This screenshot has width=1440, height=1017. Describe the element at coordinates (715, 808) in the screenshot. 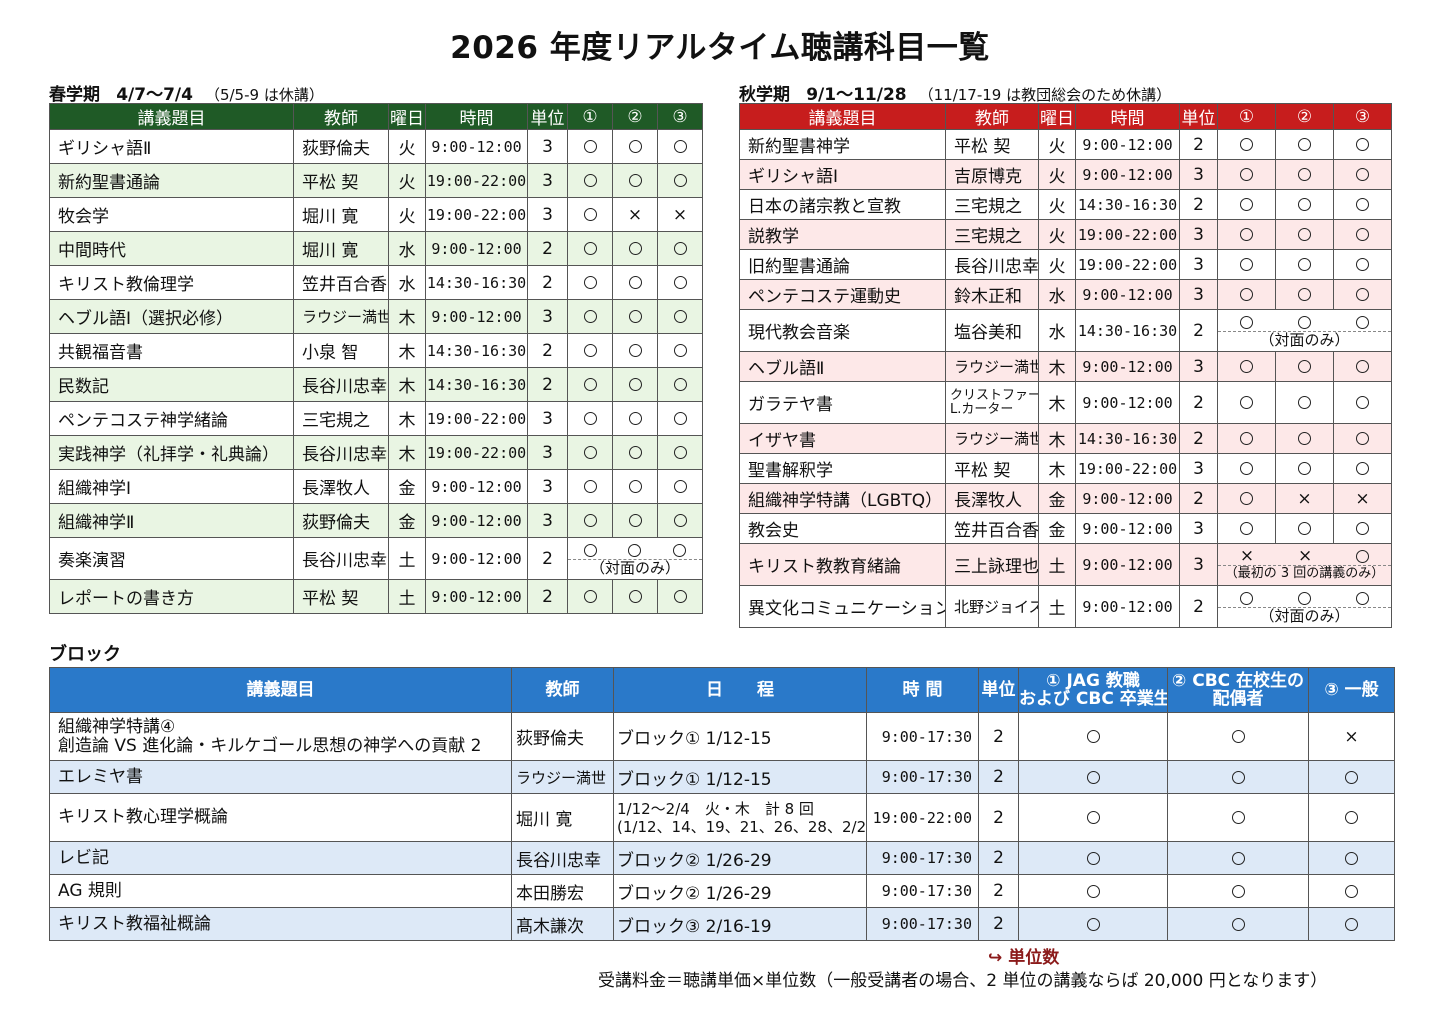

I see `schedule-line1: 1/12～2/4 火・木 計 8 回` at that location.